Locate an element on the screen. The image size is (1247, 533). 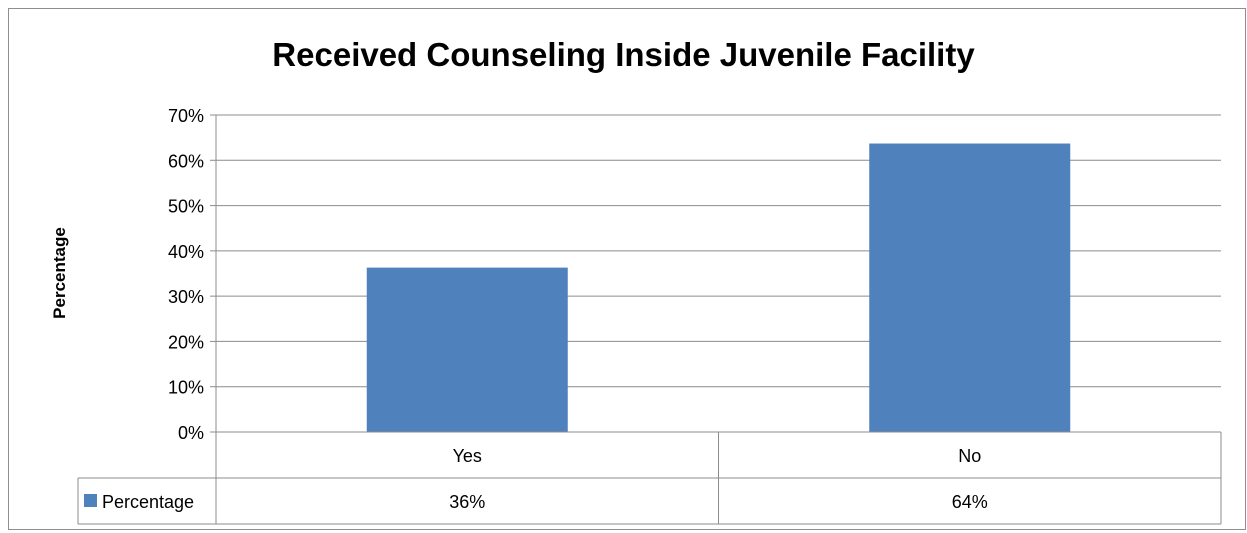
y-tick-label: 60% is located at coordinates (186, 161).